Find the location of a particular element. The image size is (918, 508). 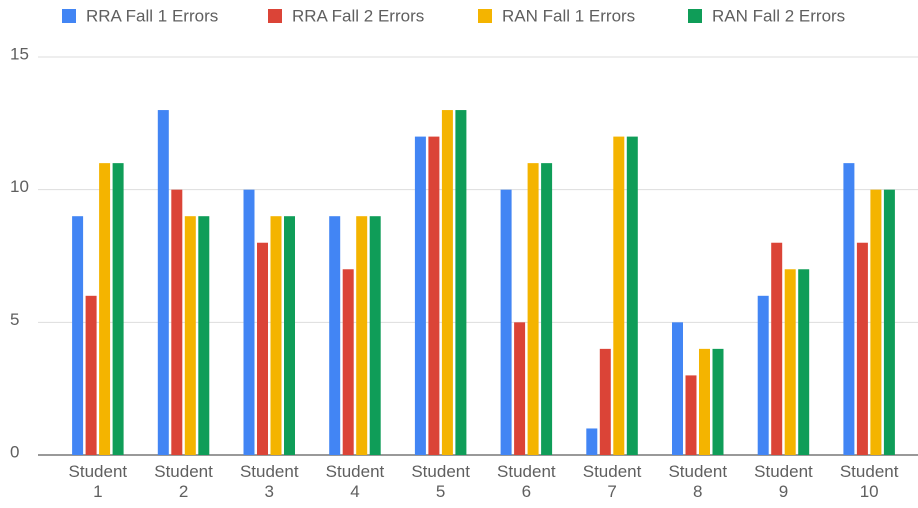

y-tick-label: 15 is located at coordinates (19, 53).